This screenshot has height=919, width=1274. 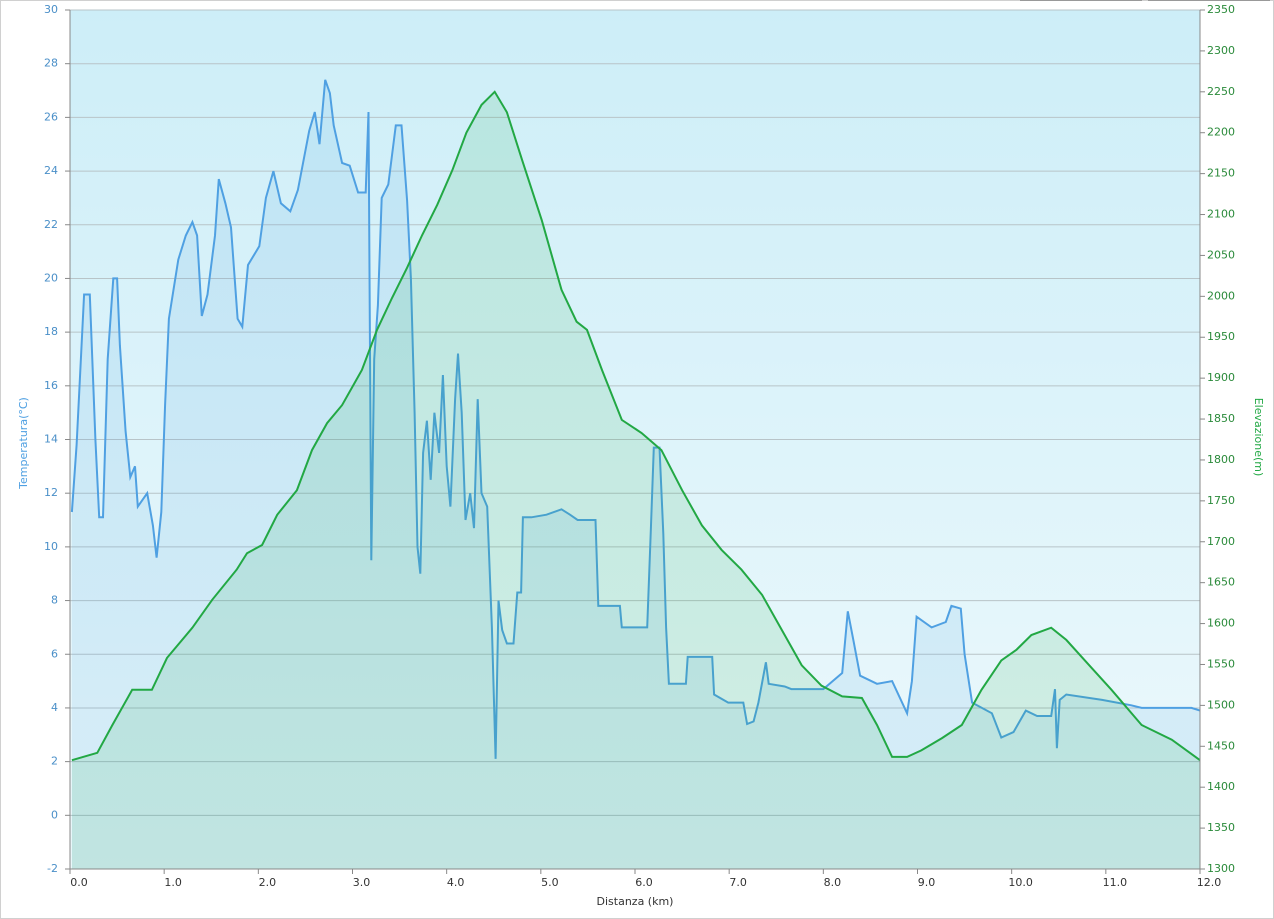 What do you see at coordinates (79, 882) in the screenshot?
I see `x-tick-label: 0.0` at bounding box center [79, 882].